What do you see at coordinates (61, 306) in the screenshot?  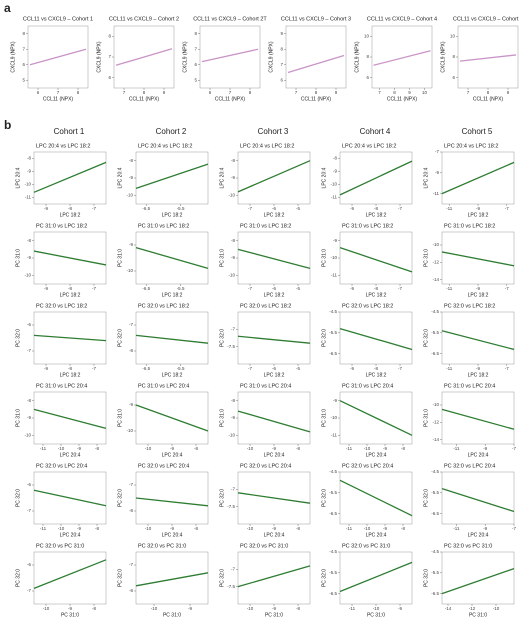 I see `chart-title: PC 32:0 vs LPC 18:2` at bounding box center [61, 306].